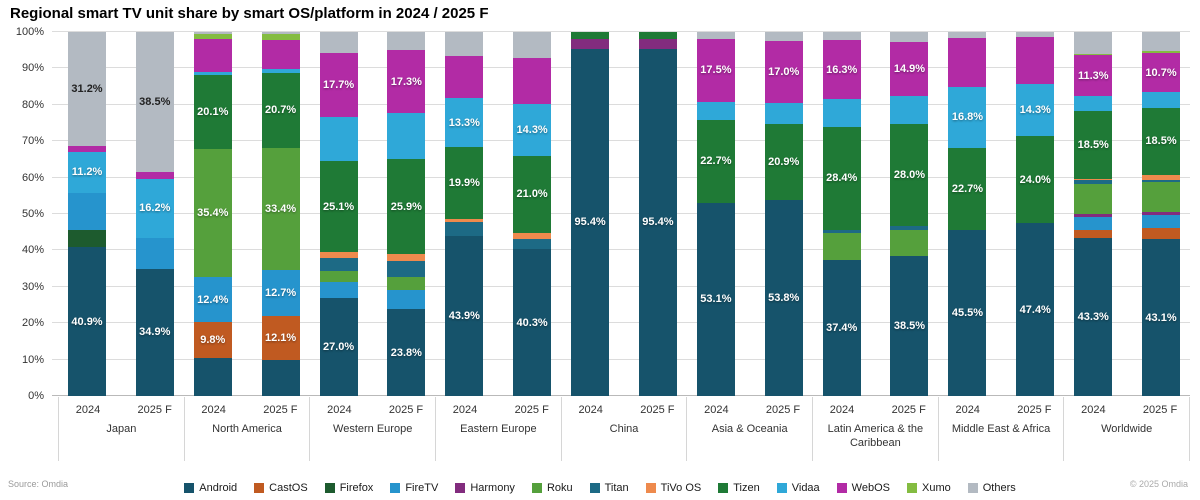  I want to click on segment-label: 34.9%, so click(155, 332).